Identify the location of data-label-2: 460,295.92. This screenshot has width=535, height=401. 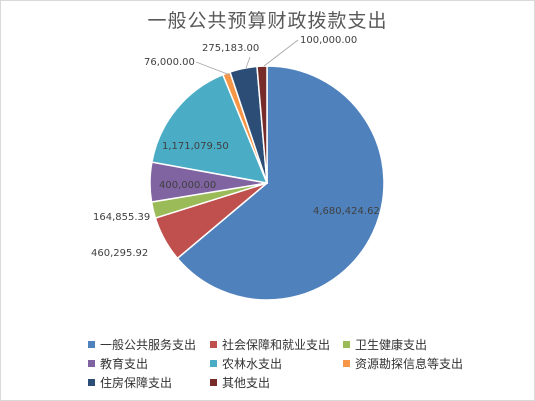
(119, 253).